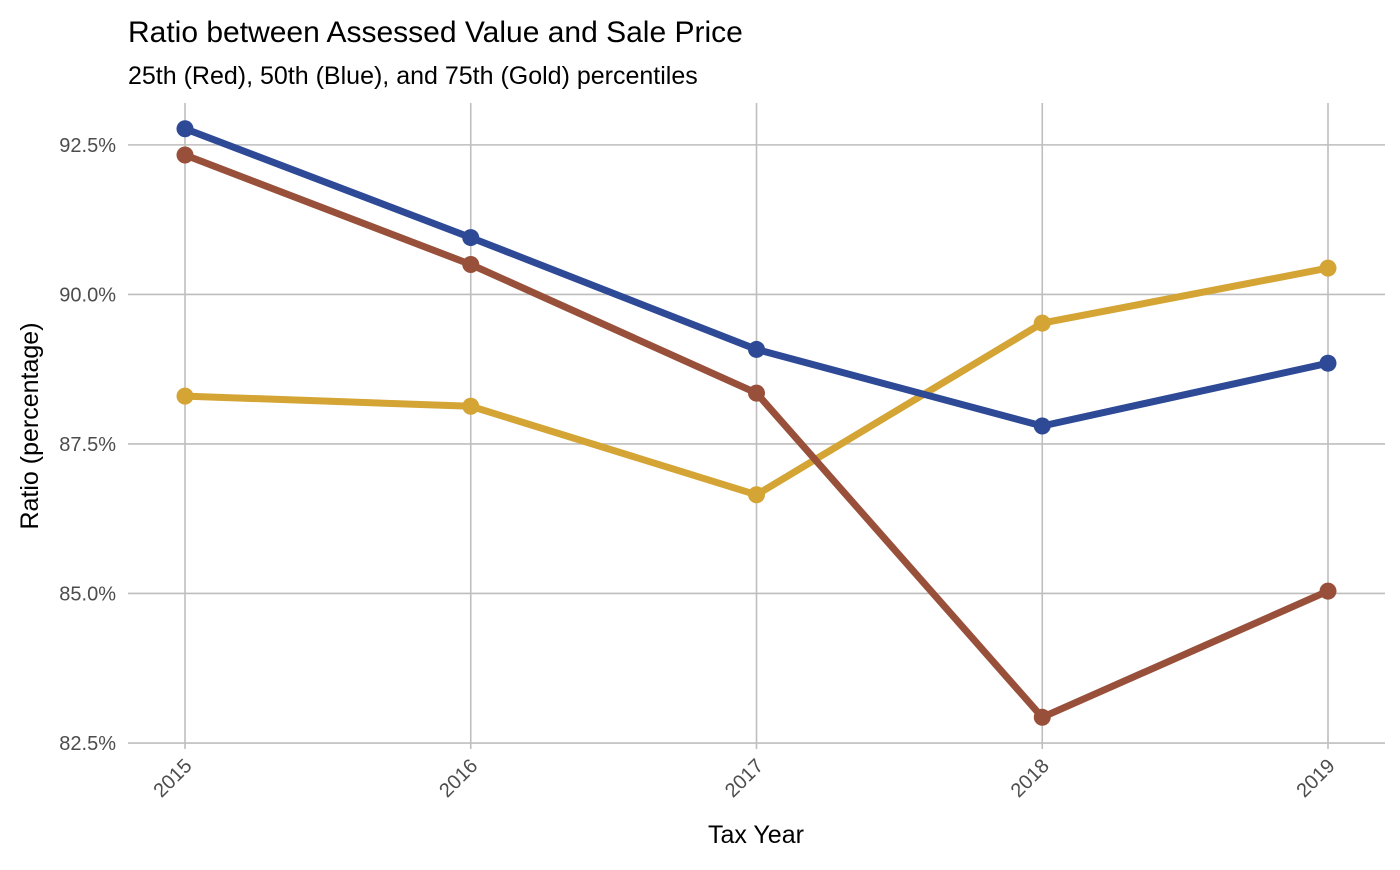 The image size is (1400, 870). Describe the element at coordinates (87, 594) in the screenshot. I see `y-tick-label: 85.0%` at that location.